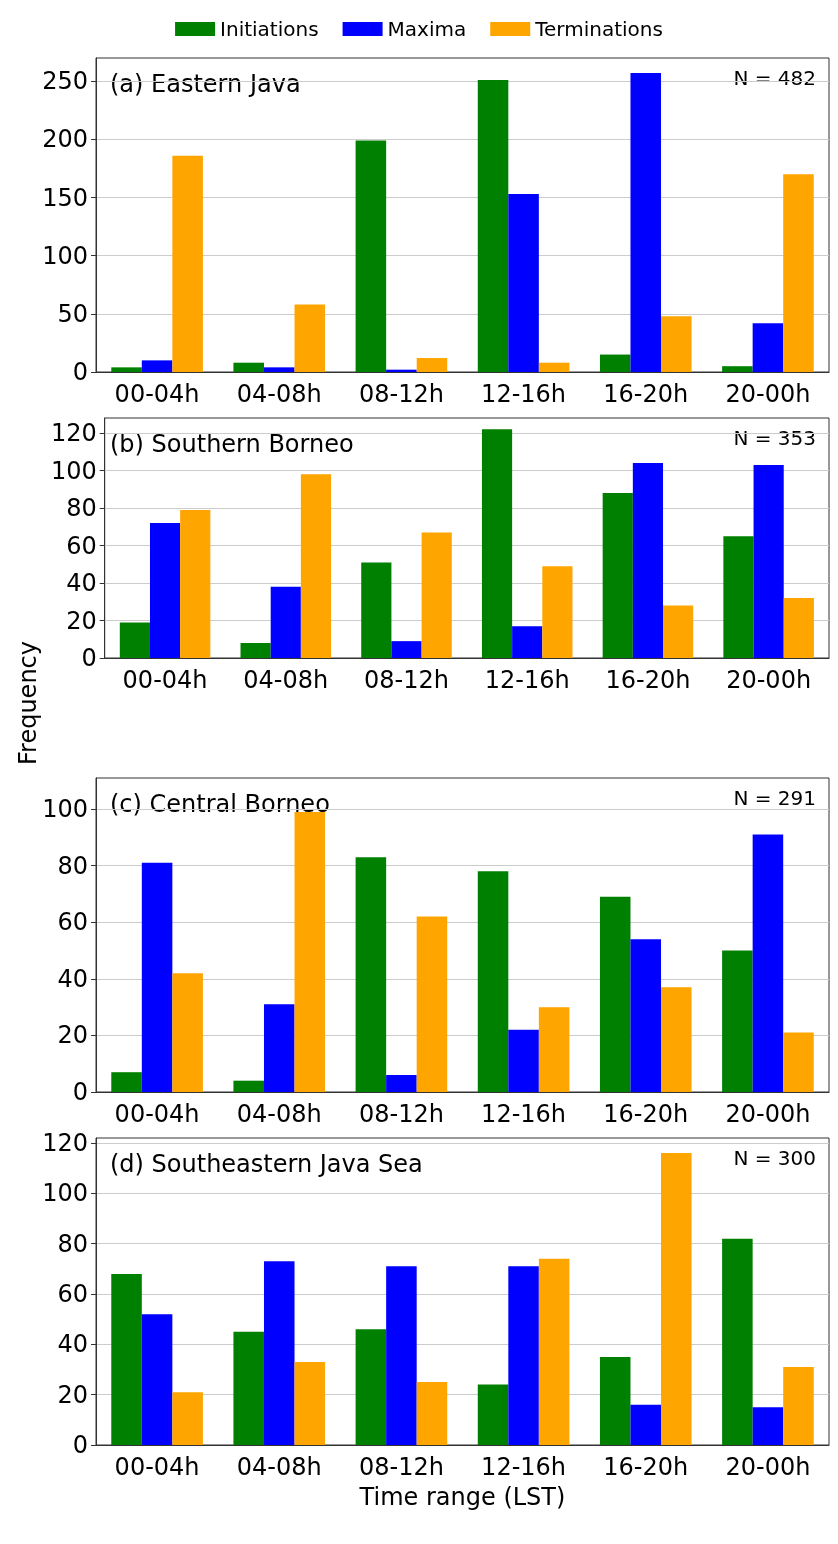 The width and height of the screenshot is (838, 1544). Describe the element at coordinates (427, 29) in the screenshot. I see `legend-label: Maxima` at that location.